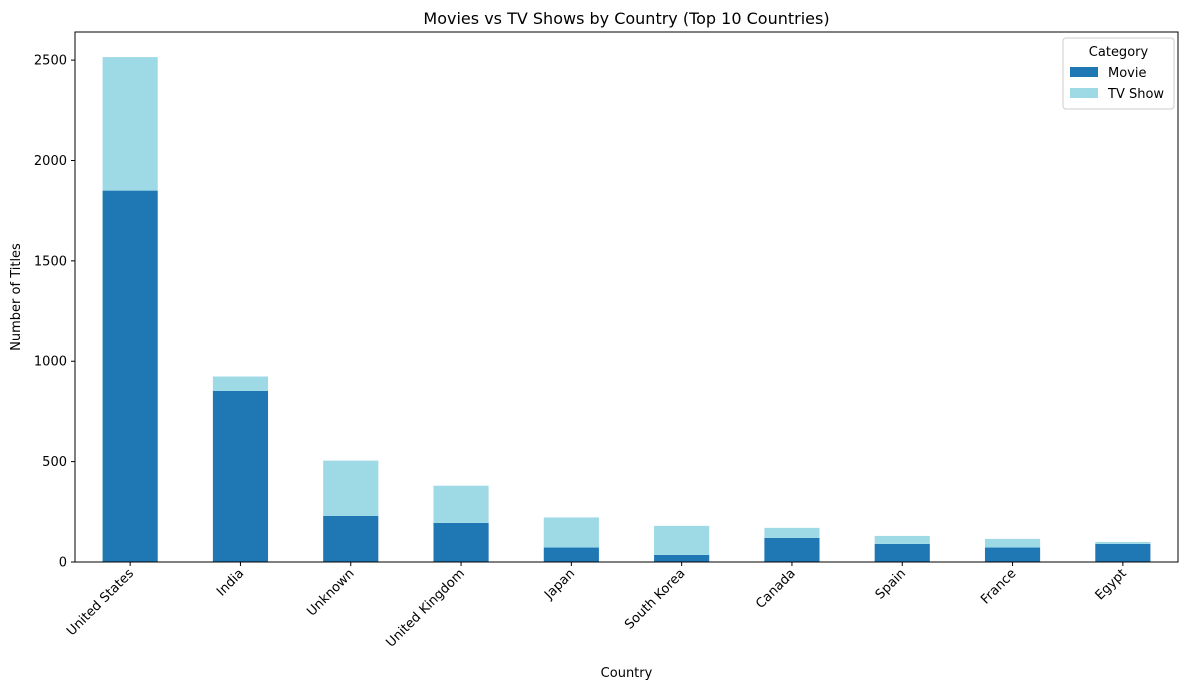 The image size is (1189, 690). I want to click on bar-movie-canada, so click(792, 549).